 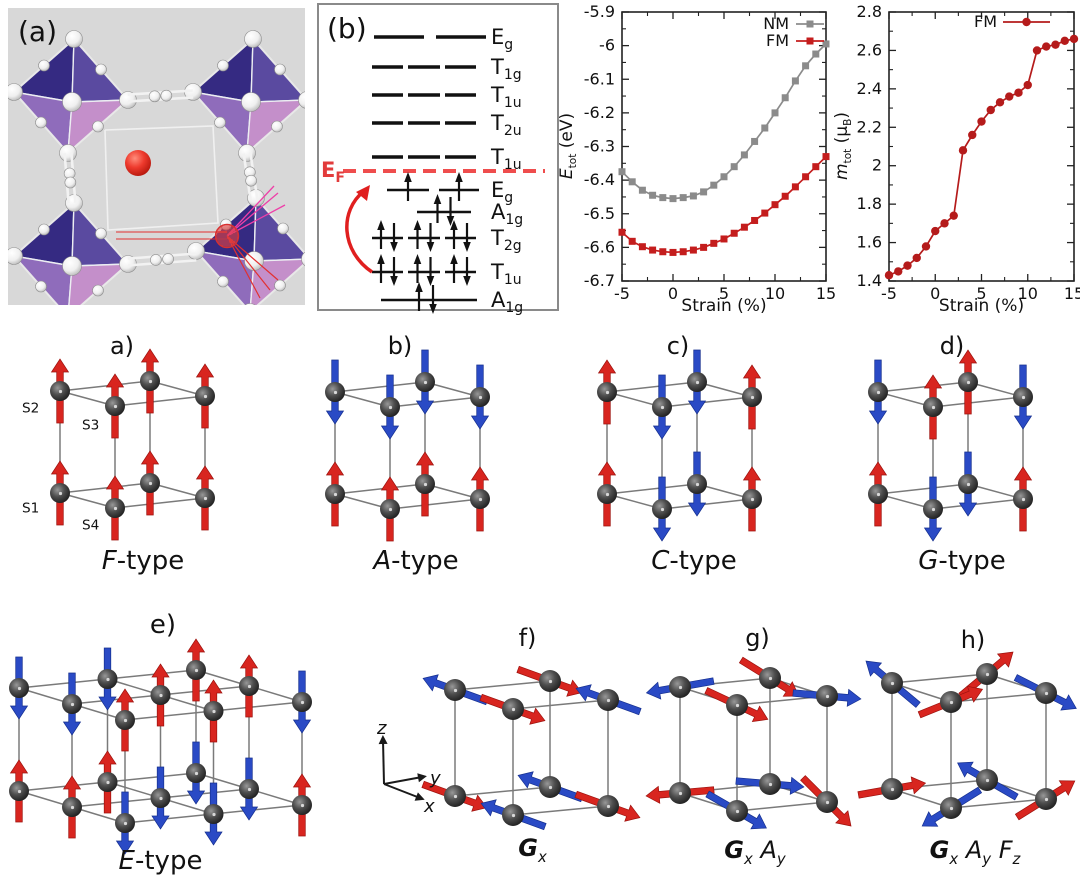 What do you see at coordinates (227, 236) in the screenshot?
I see `red-hatched-atom` at bounding box center [227, 236].